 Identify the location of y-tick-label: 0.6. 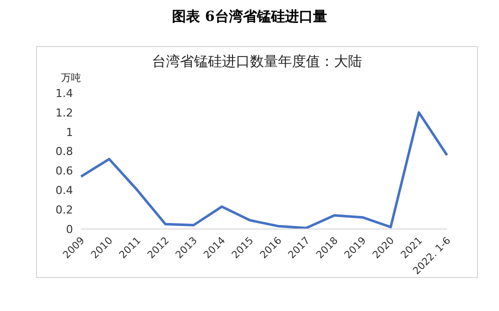
(64, 171).